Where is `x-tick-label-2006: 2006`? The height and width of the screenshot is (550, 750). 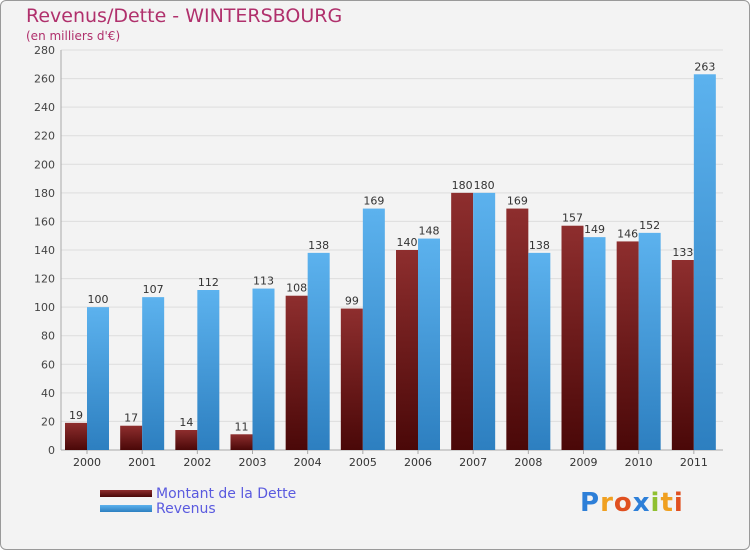
x-tick-label-2006: 2006 is located at coordinates (418, 462).